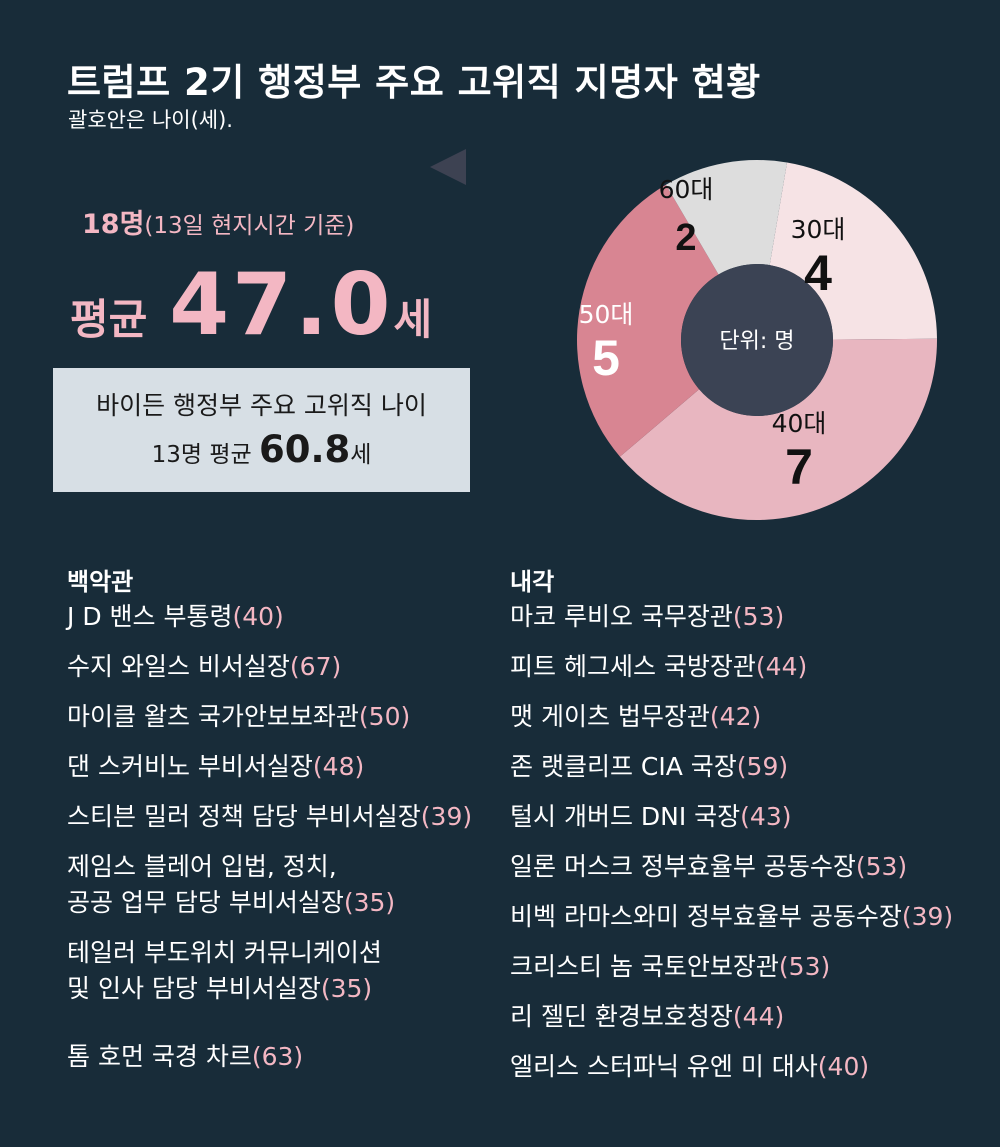 The image size is (1000, 1147). Describe the element at coordinates (532, 582) in the screenshot. I see `cabinet-heading: 내각` at that location.